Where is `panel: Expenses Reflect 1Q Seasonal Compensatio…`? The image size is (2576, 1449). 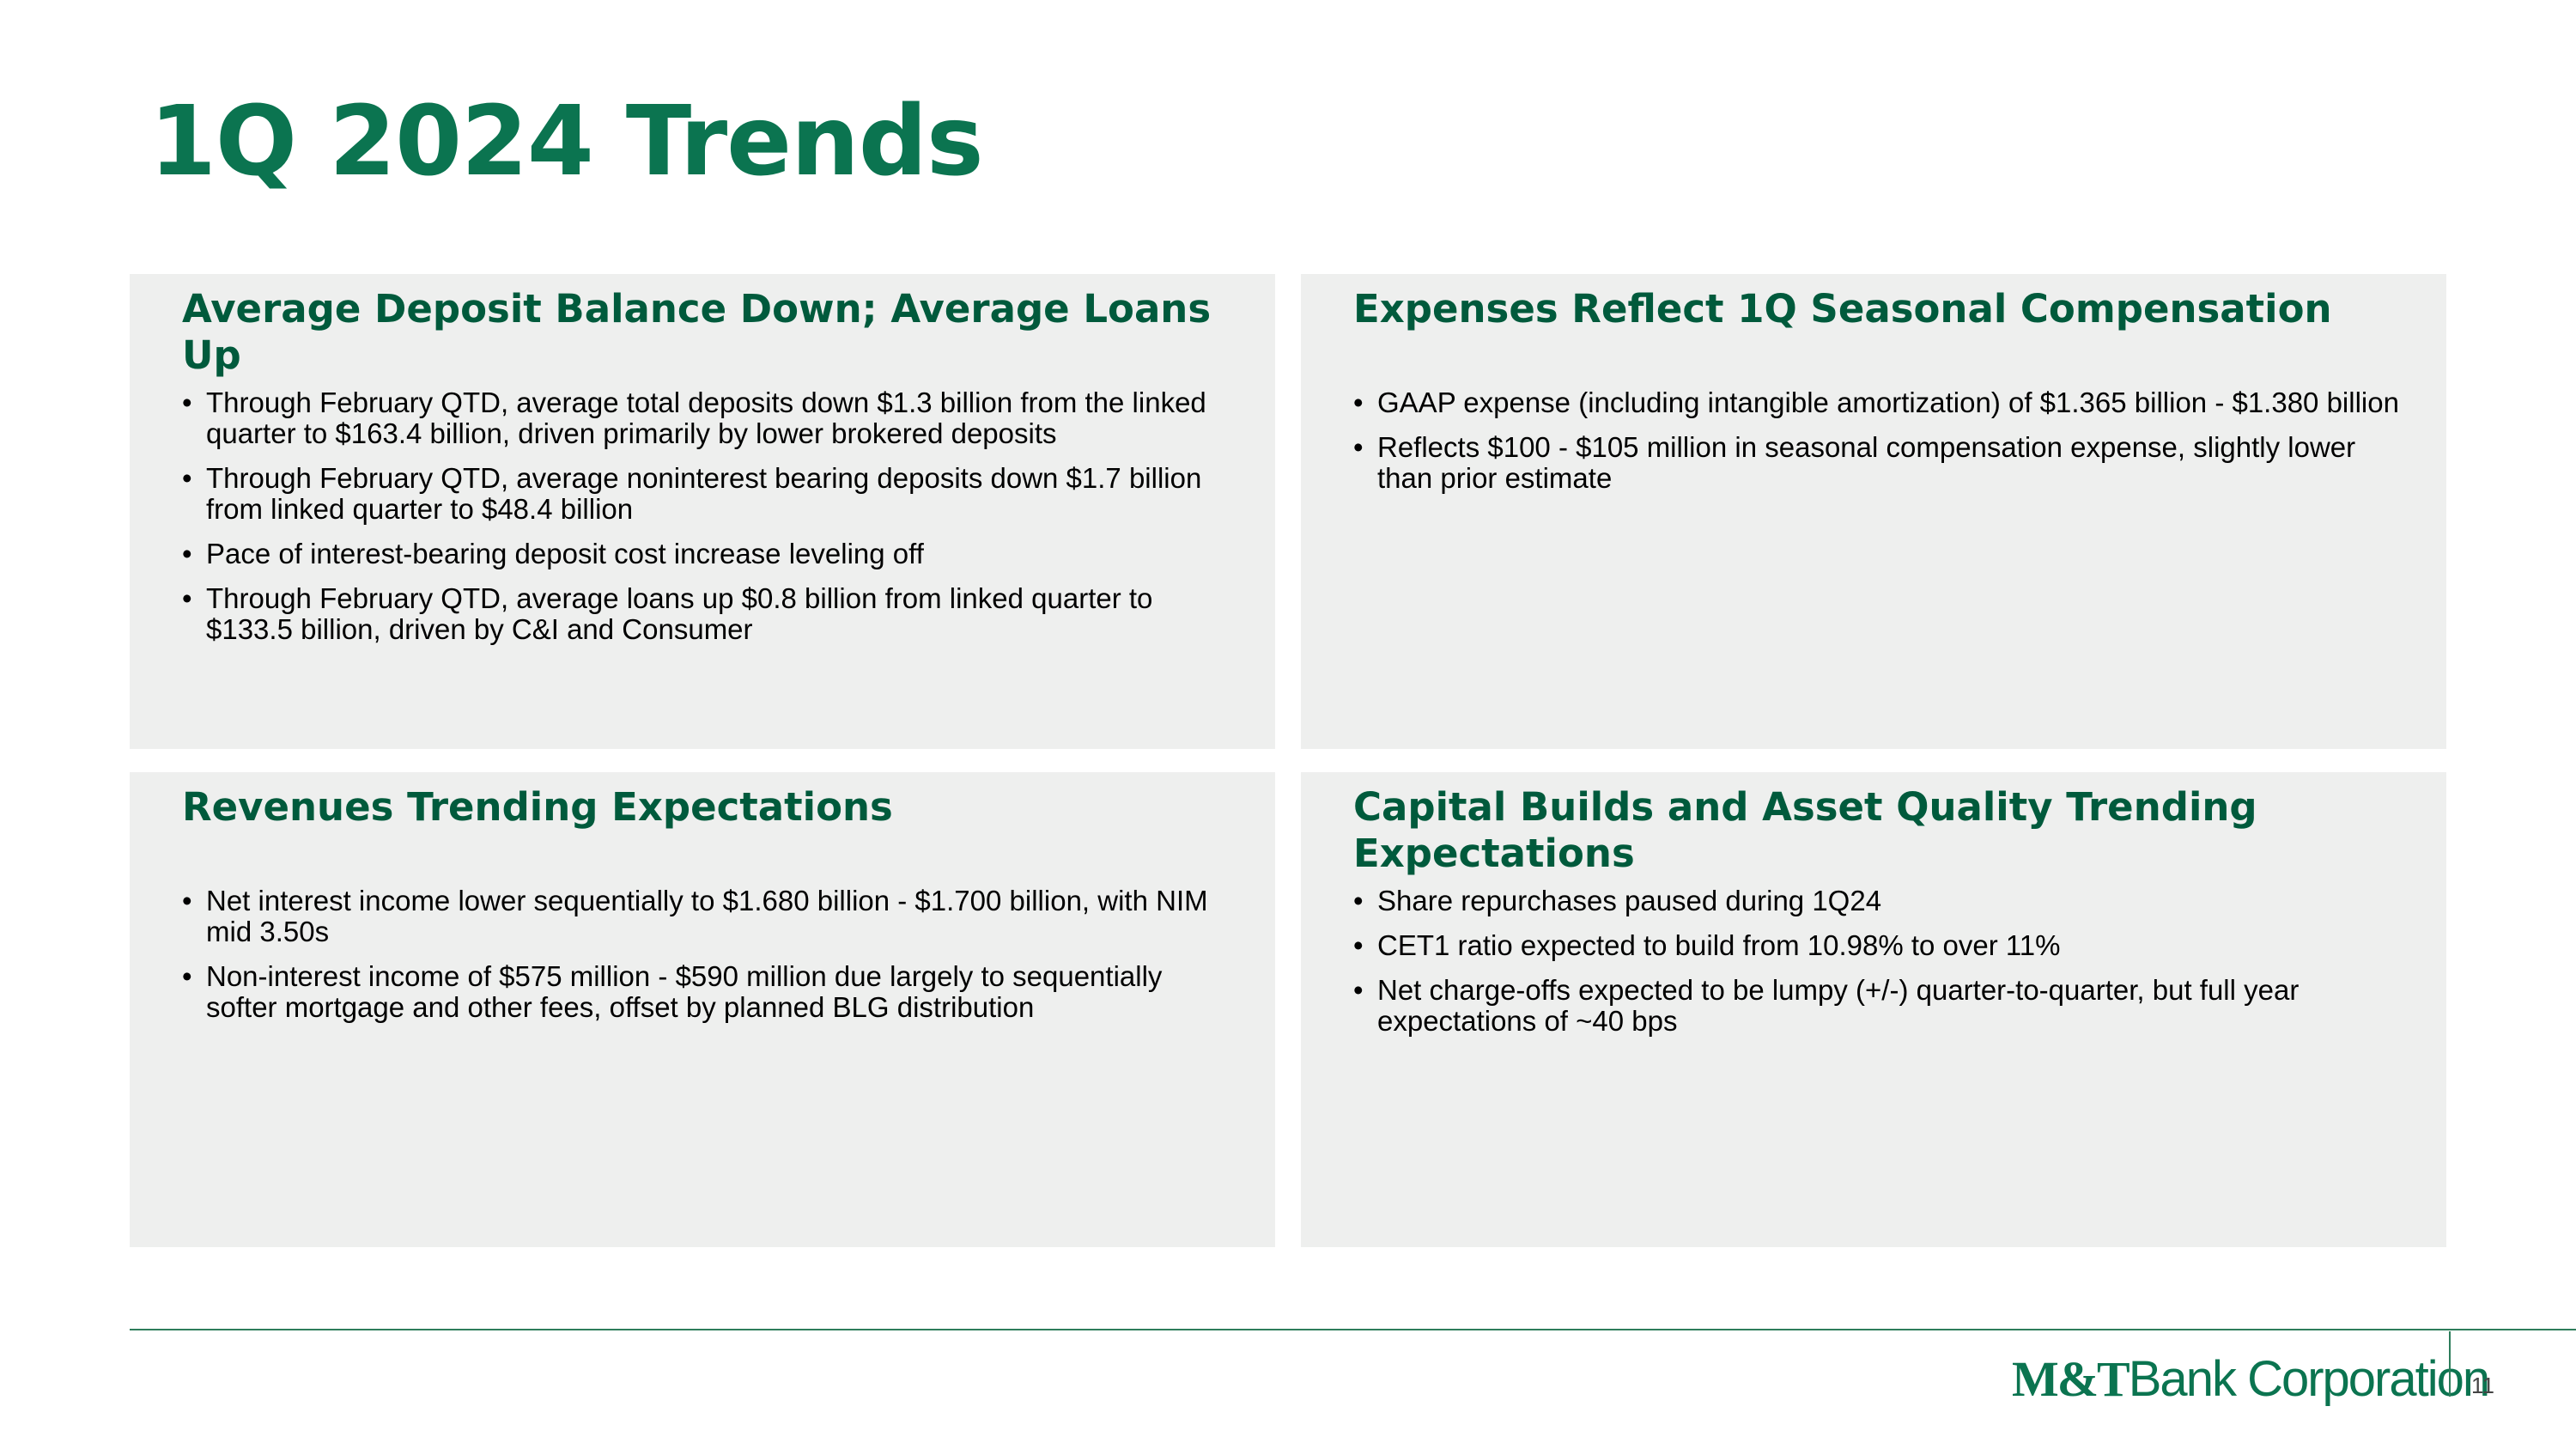
panel: Expenses Reflect 1Q Seasonal Compensatio… is located at coordinates (1873, 511).